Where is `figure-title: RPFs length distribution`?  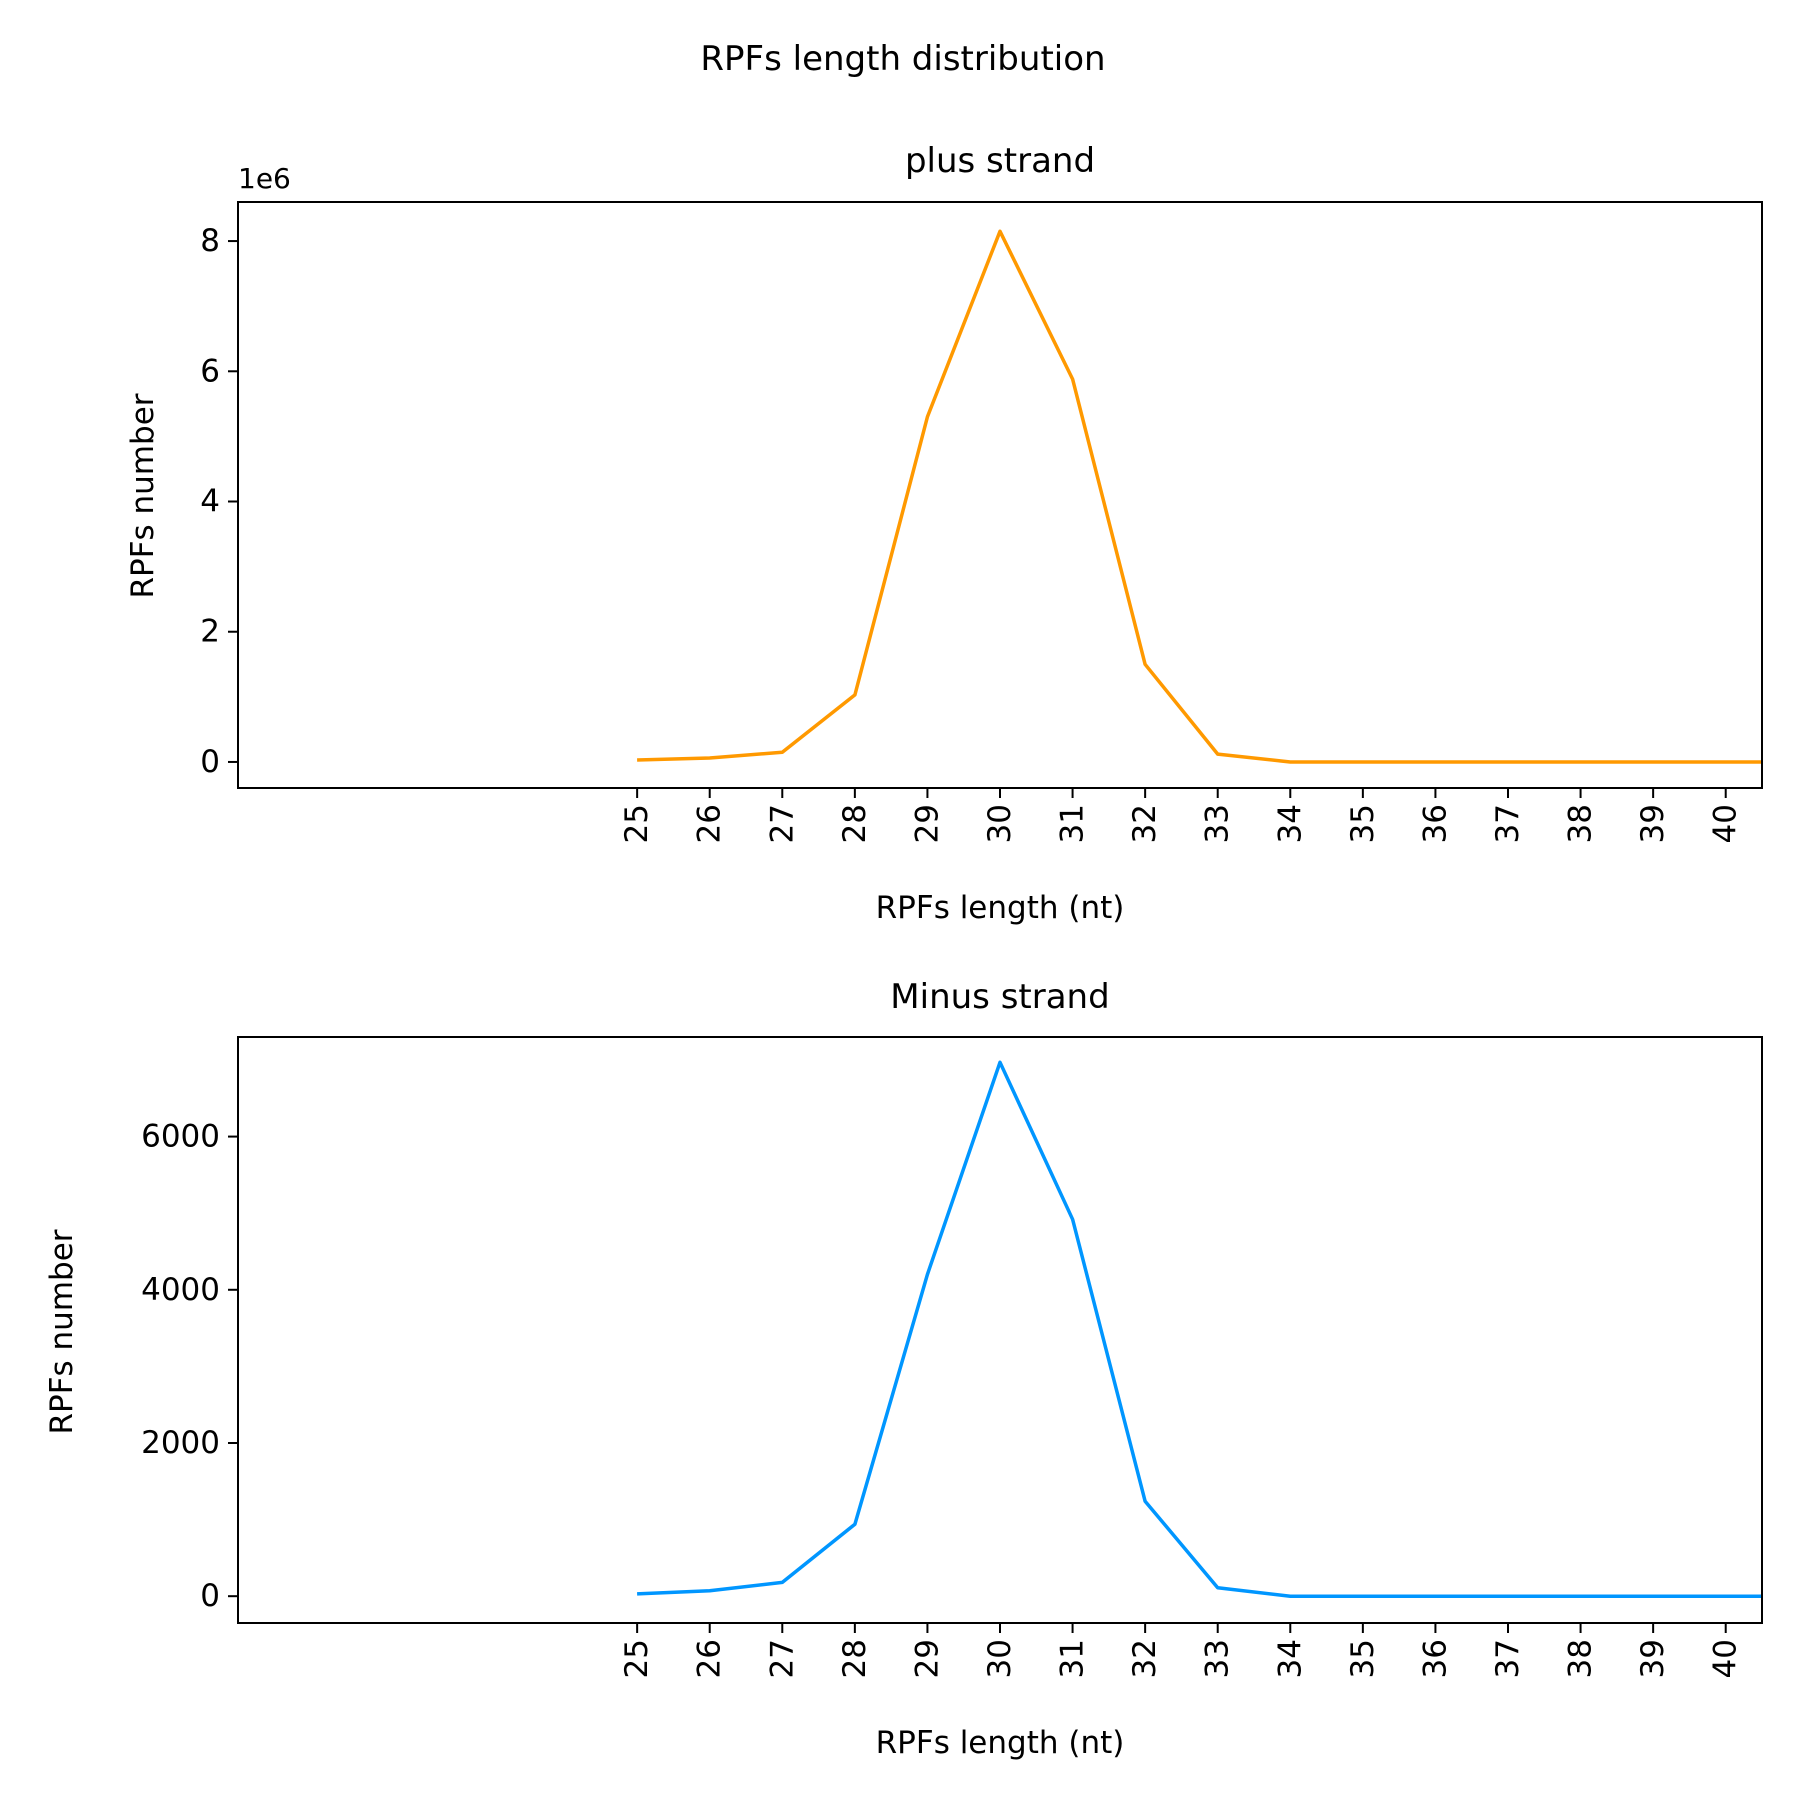
figure-title: RPFs length distribution is located at coordinates (902, 59).